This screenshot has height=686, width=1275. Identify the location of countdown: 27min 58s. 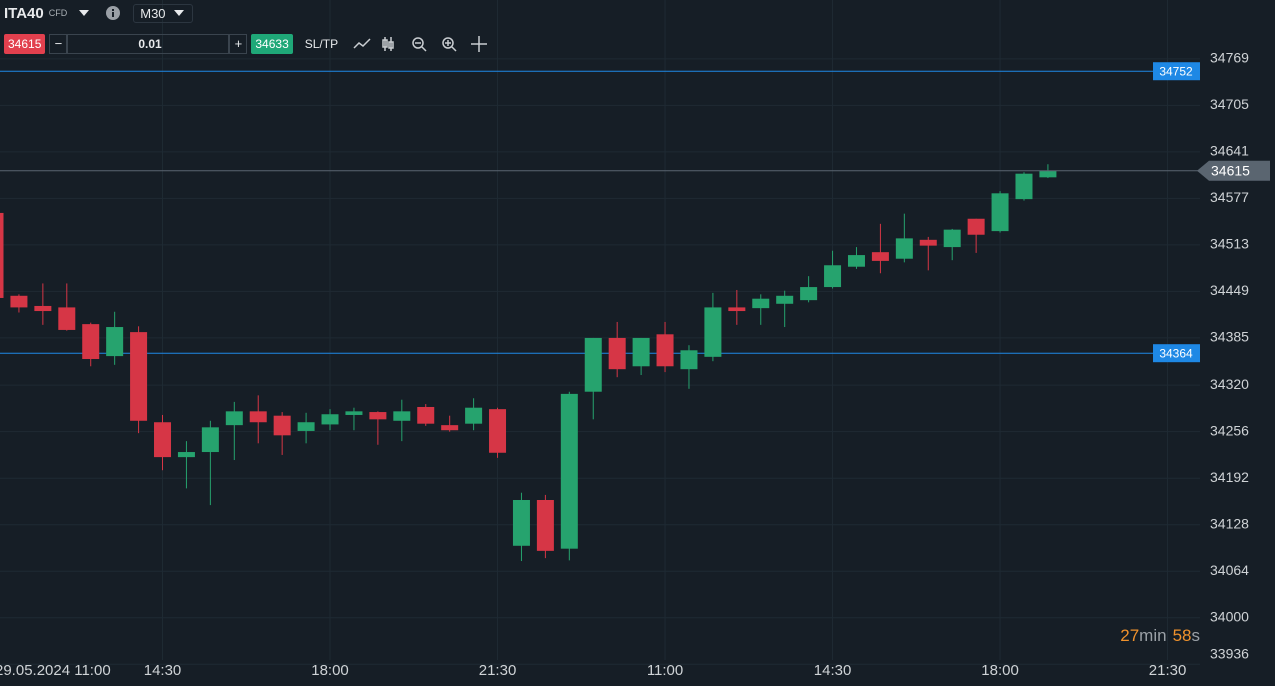
(1160, 635).